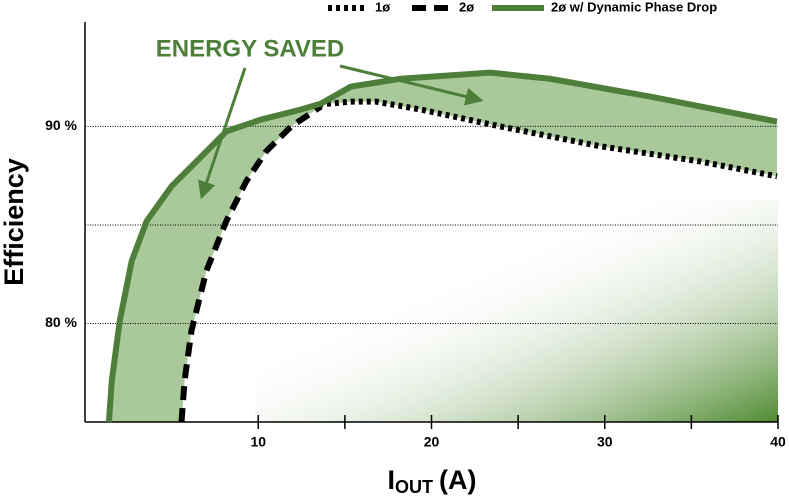 The width and height of the screenshot is (789, 500). I want to click on x-label-sub: OUT, so click(414, 487).